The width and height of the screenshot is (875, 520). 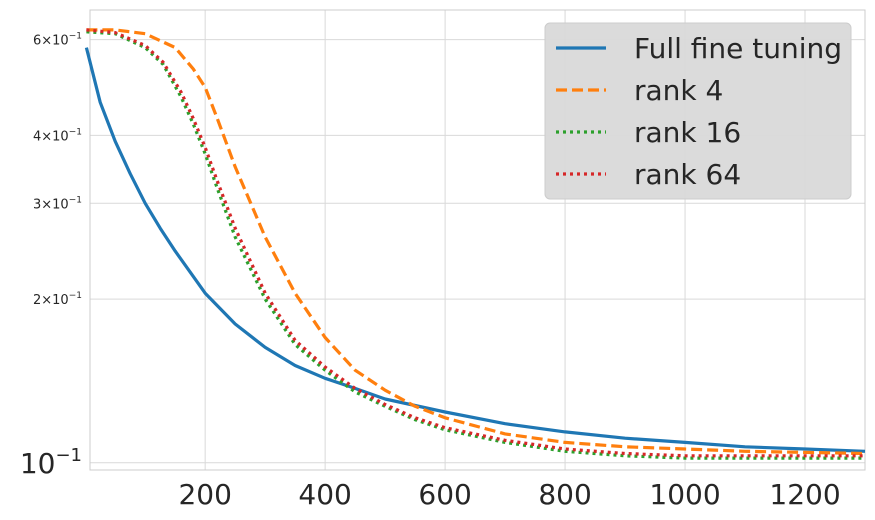 I want to click on legend-label: Full fine tuning, so click(x=738, y=48).